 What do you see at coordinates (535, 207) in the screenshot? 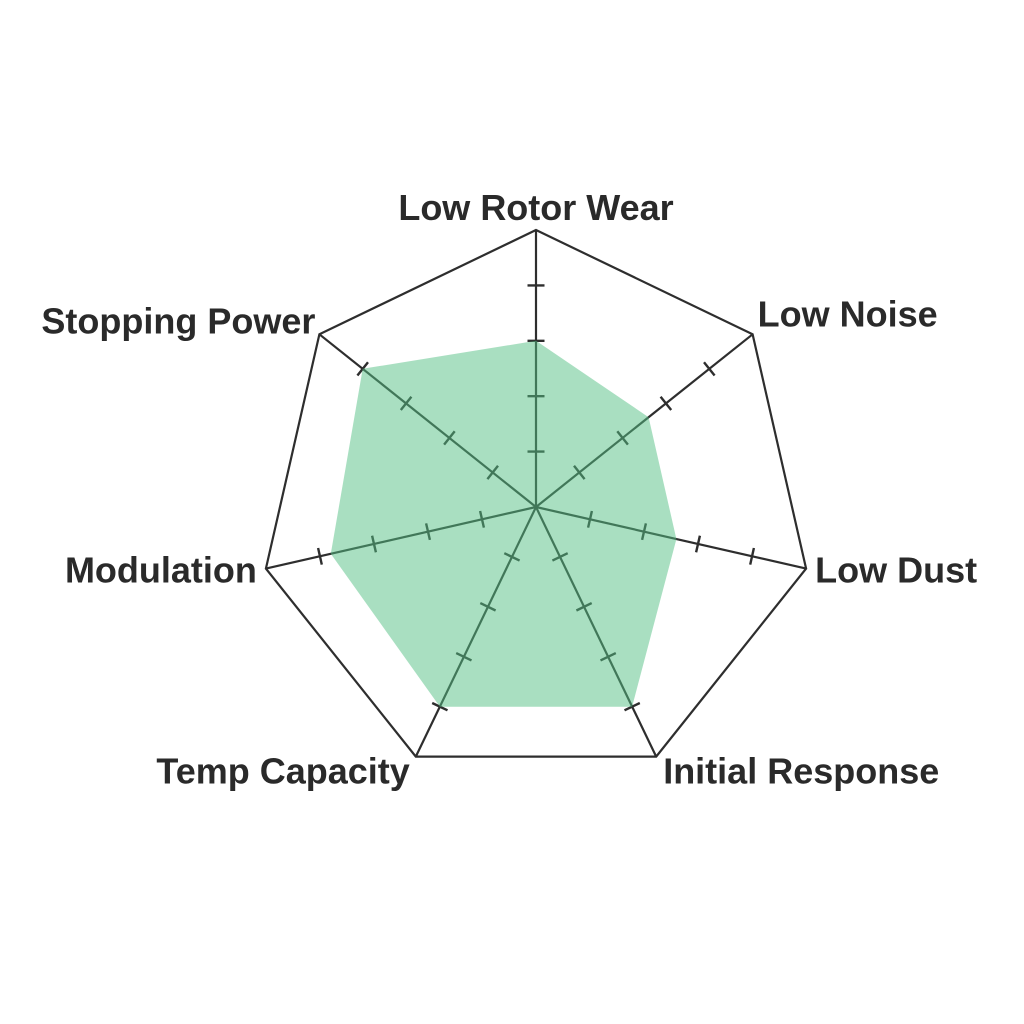
I see `axis-label-low-rotor-wear: Low Rotor Wear` at bounding box center [535, 207].